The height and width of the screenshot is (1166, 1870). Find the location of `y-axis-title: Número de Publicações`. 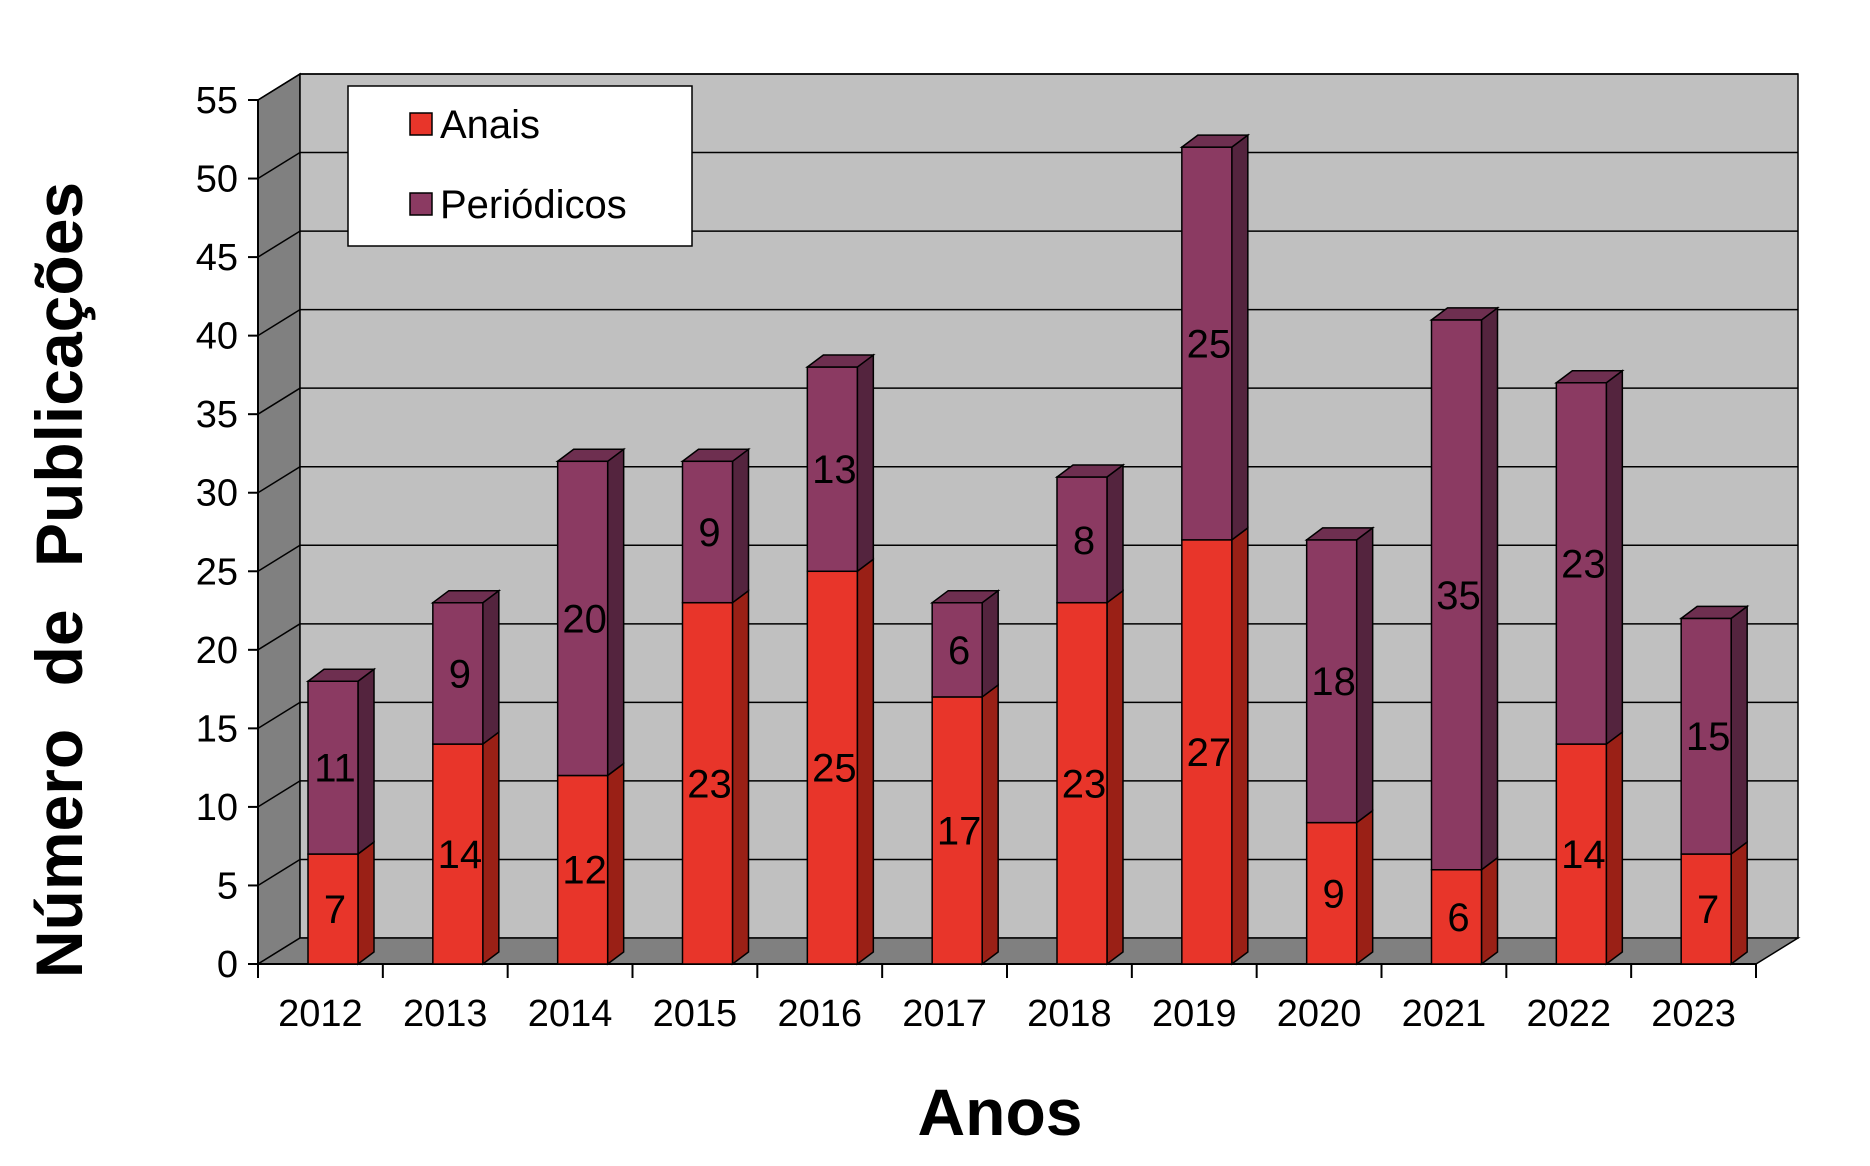

y-axis-title: Número de Publicações is located at coordinates (59, 580).